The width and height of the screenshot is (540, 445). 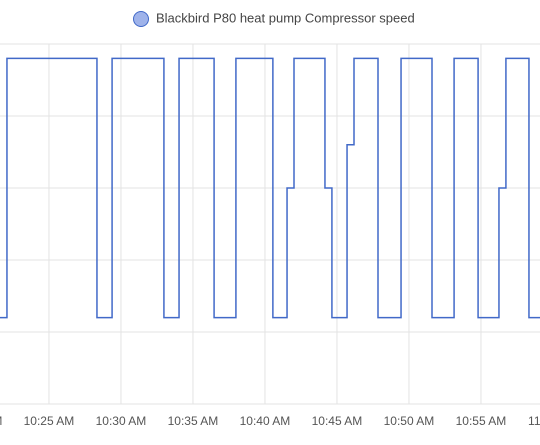 I want to click on x-tick-label: 10:55 AM, so click(x=481, y=421).